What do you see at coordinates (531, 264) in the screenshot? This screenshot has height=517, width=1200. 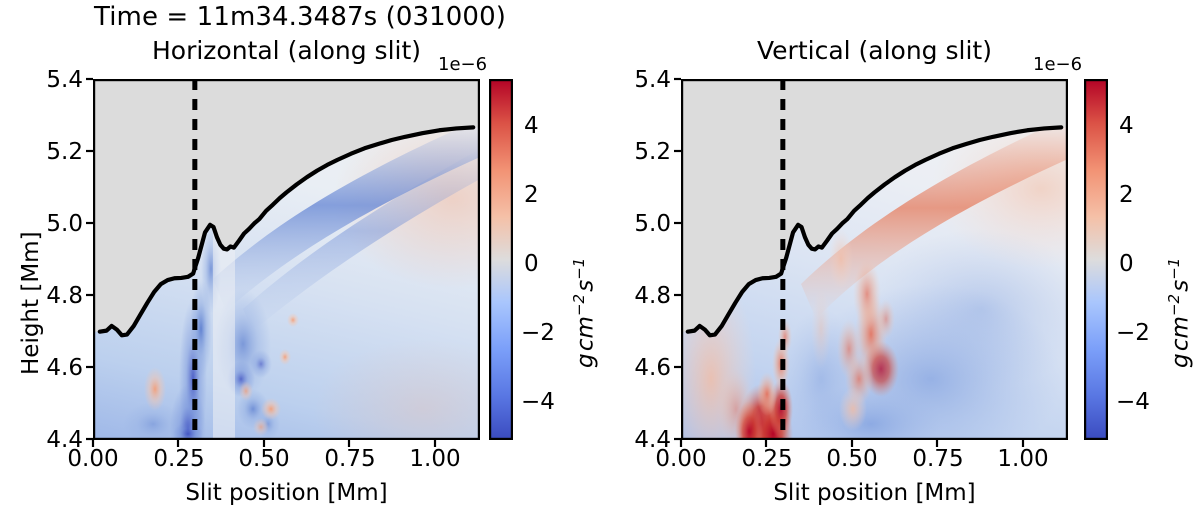 I see `cbtick-left-2: 0` at bounding box center [531, 264].